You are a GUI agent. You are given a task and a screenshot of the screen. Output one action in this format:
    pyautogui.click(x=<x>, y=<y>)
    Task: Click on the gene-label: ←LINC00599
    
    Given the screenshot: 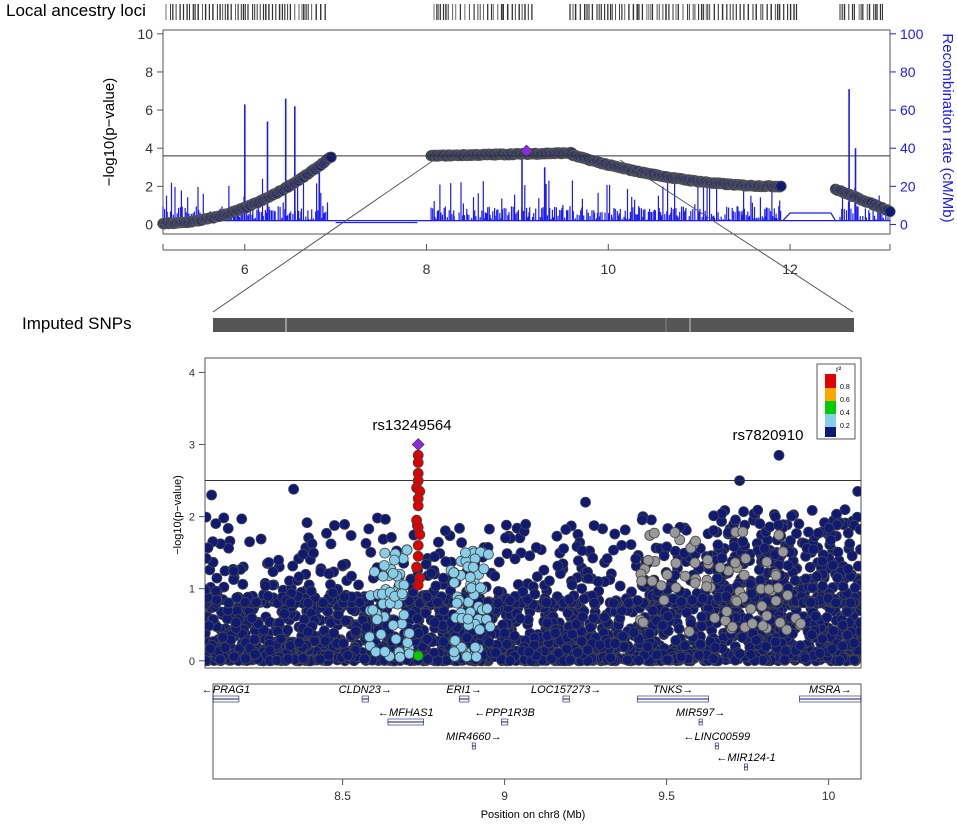 What is the action you would take?
    pyautogui.click(x=716, y=737)
    